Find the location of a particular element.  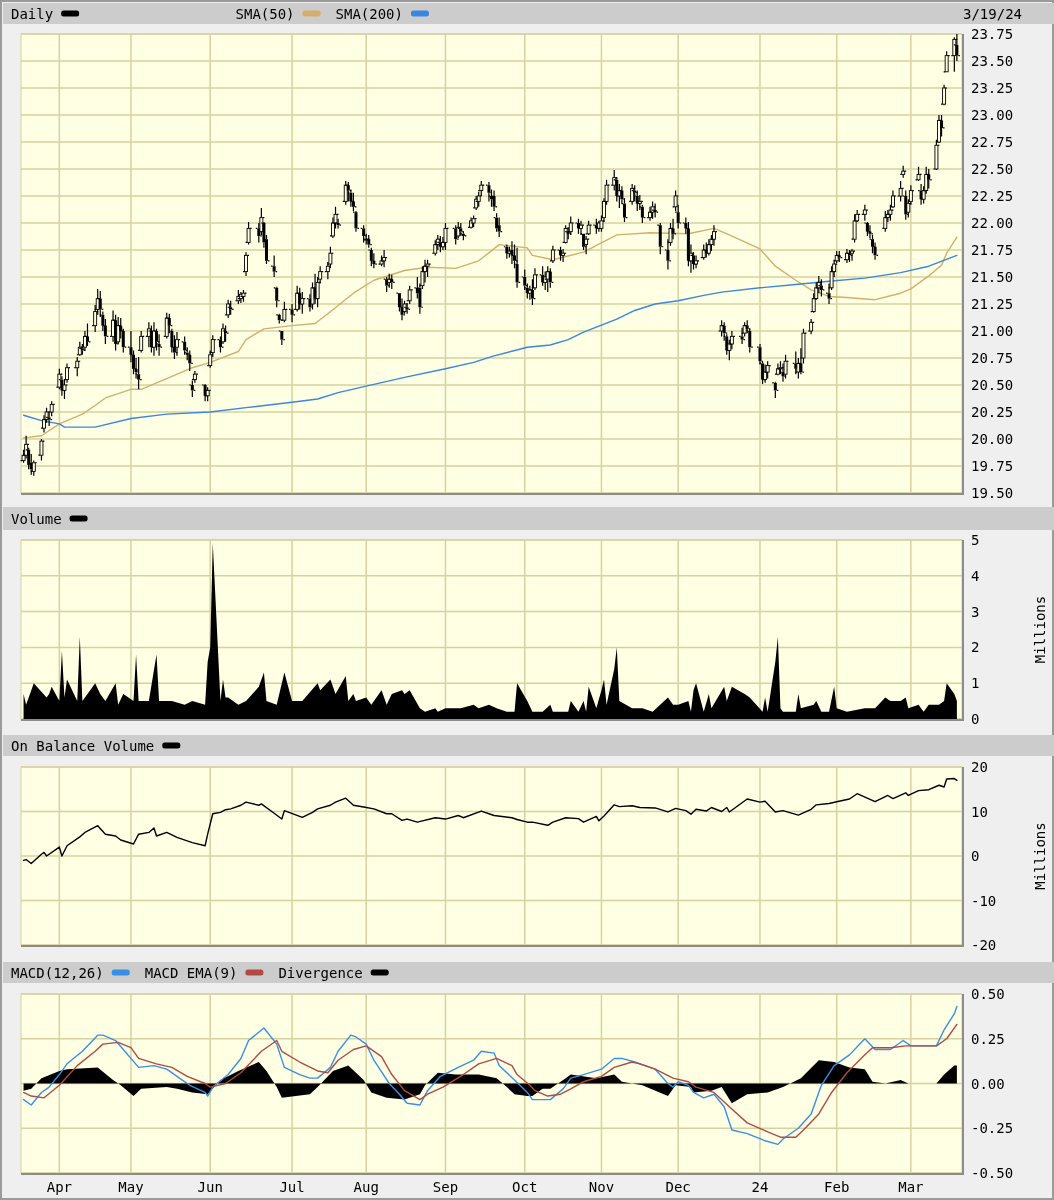

y-tick-label: -0.25 is located at coordinates (992, 1128).